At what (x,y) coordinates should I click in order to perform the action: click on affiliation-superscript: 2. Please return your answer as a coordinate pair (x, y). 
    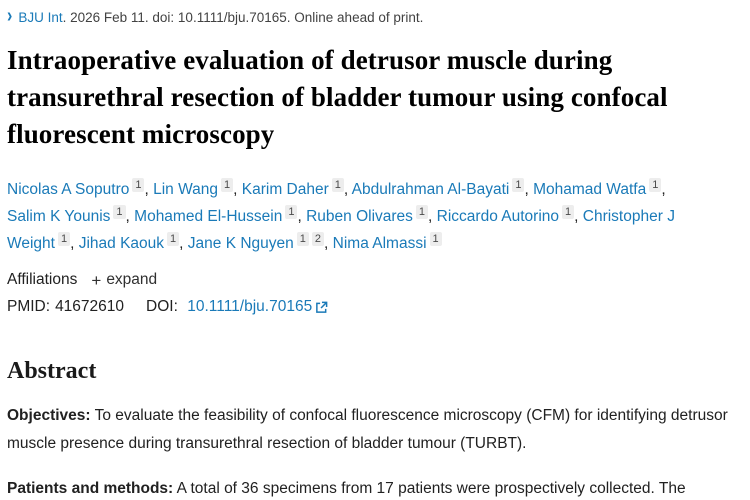
    Looking at the image, I should click on (318, 239).